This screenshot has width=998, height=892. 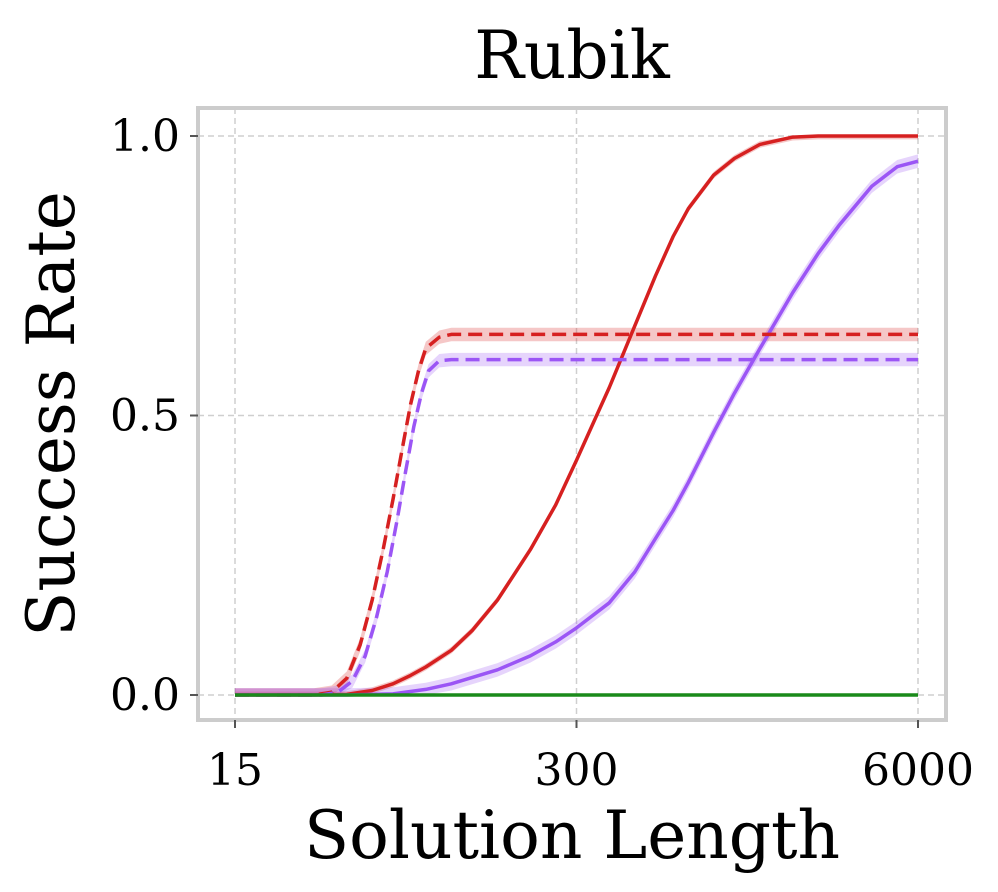 What do you see at coordinates (572, 55) in the screenshot?
I see `chart-title: Rubik` at bounding box center [572, 55].